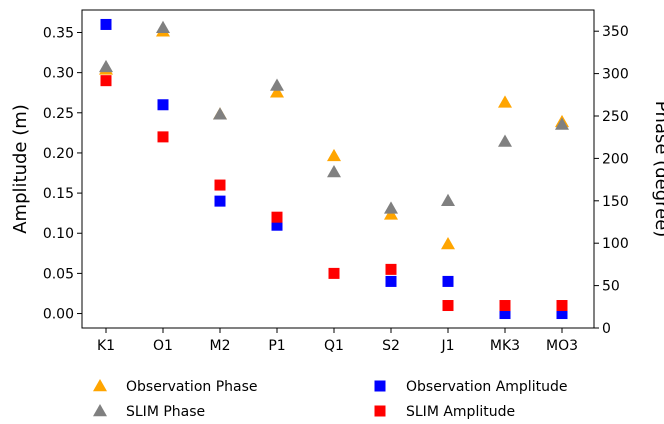 The width and height of the screenshot is (664, 424). Describe the element at coordinates (615, 202) in the screenshot. I see `y2-tick-label: 150` at that location.